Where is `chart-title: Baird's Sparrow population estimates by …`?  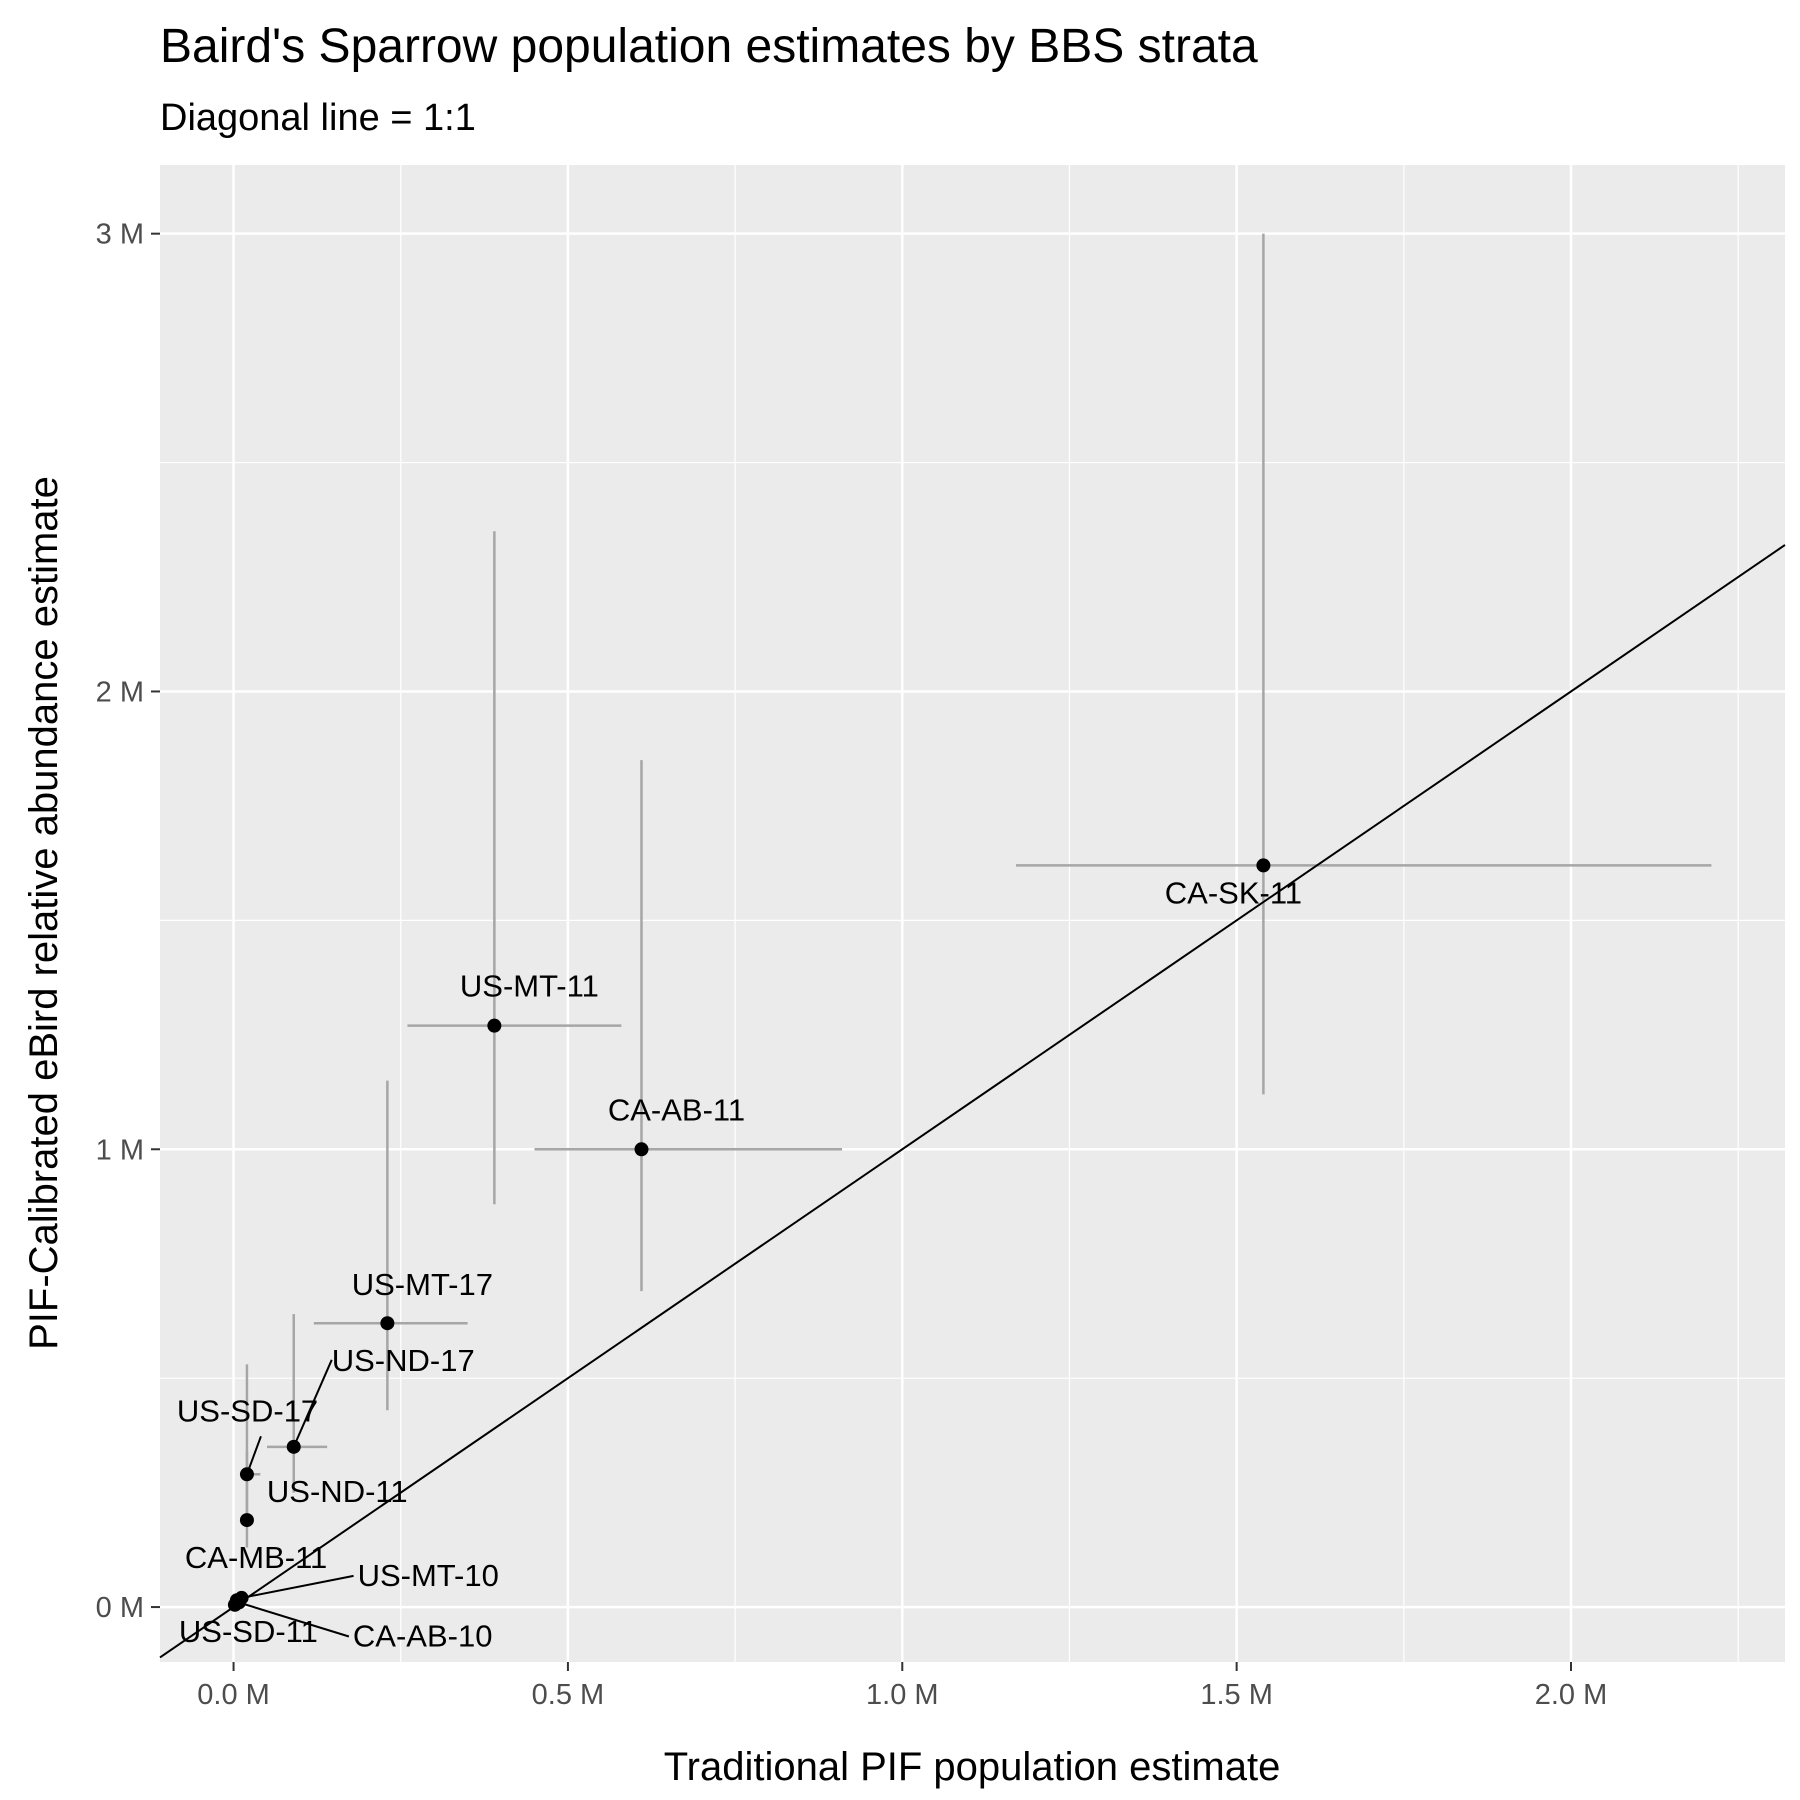
chart-title: Baird's Sparrow population estimates by … is located at coordinates (709, 46).